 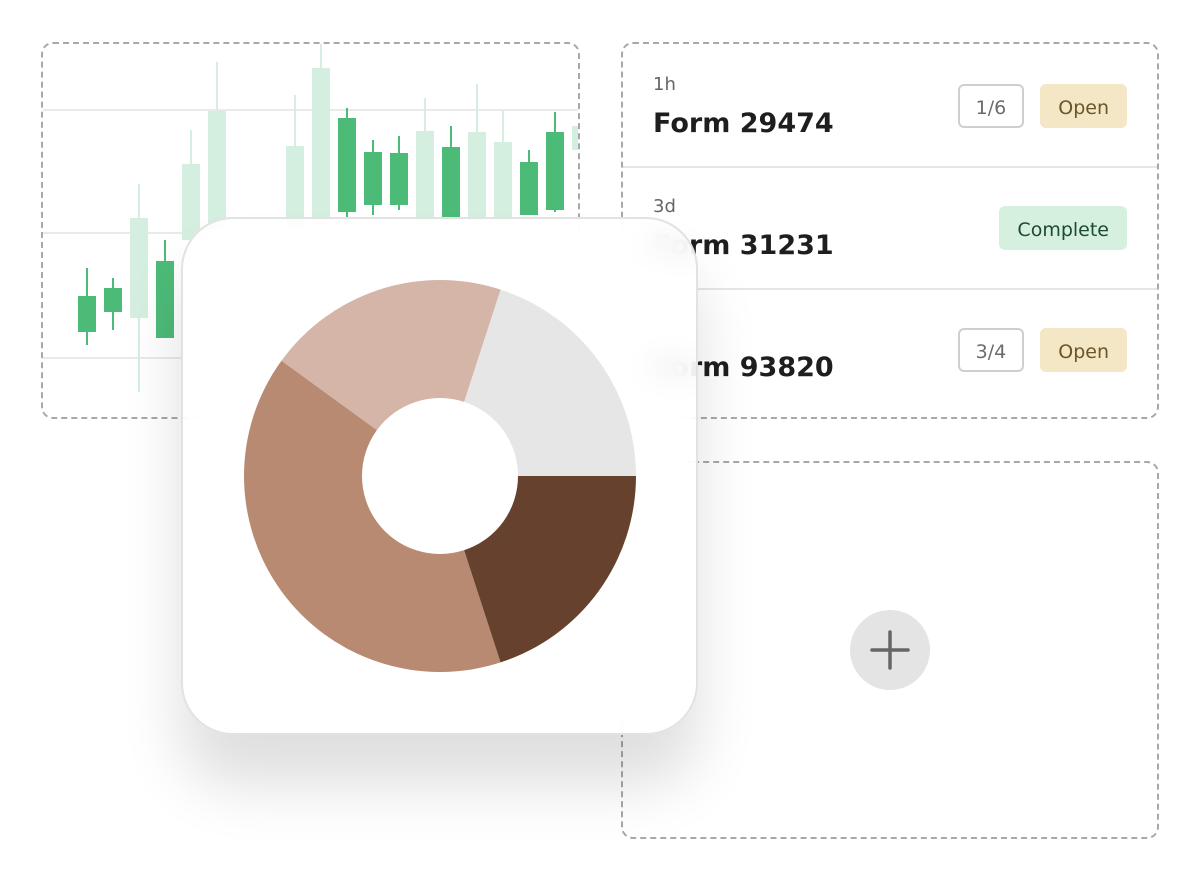 I want to click on form-row: 1h Form 29474 1/6 Open, so click(x=890, y=106).